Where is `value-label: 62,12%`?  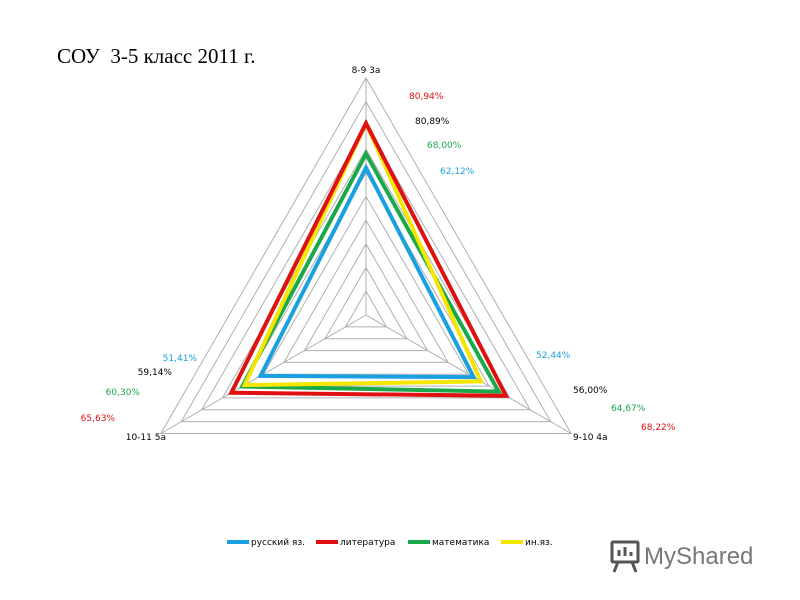
value-label: 62,12% is located at coordinates (457, 172).